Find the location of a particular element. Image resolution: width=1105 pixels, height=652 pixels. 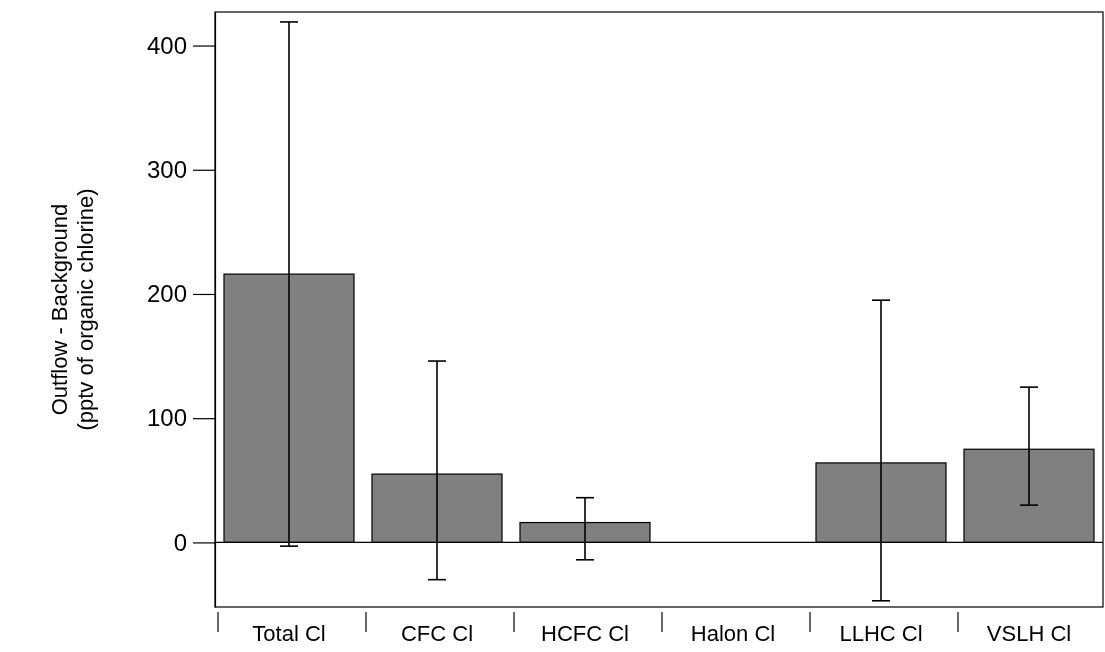

x-tick-label: HCFC Cl is located at coordinates (585, 633).